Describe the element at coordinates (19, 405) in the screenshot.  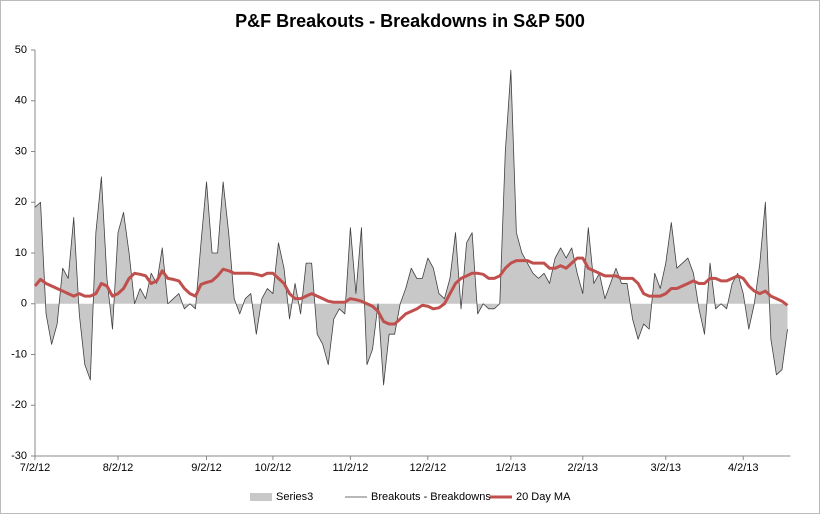
I see `y-tick-label: -20` at that location.